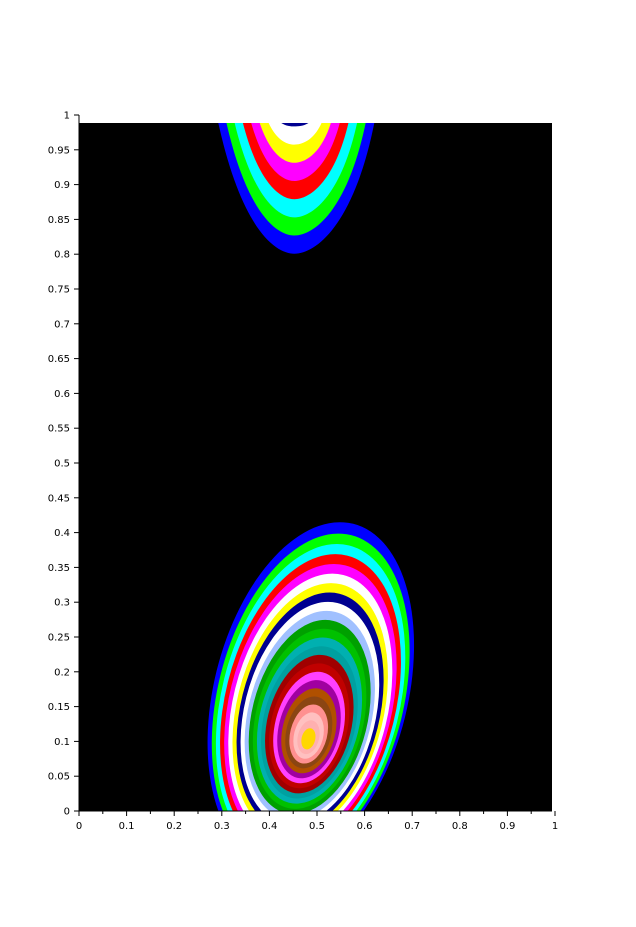 Image resolution: width=636 pixels, height=927 pixels. Describe the element at coordinates (412, 826) in the screenshot. I see `x-tick-label: 0.7` at that location.